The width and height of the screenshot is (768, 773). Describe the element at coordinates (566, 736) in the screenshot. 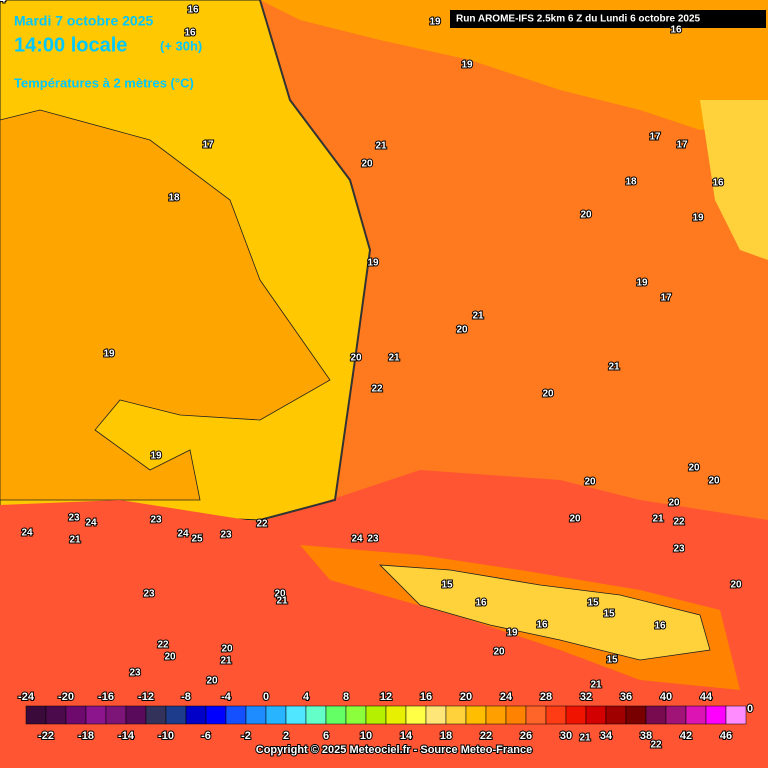

I see `colorbar-bottom-label: 30` at that location.